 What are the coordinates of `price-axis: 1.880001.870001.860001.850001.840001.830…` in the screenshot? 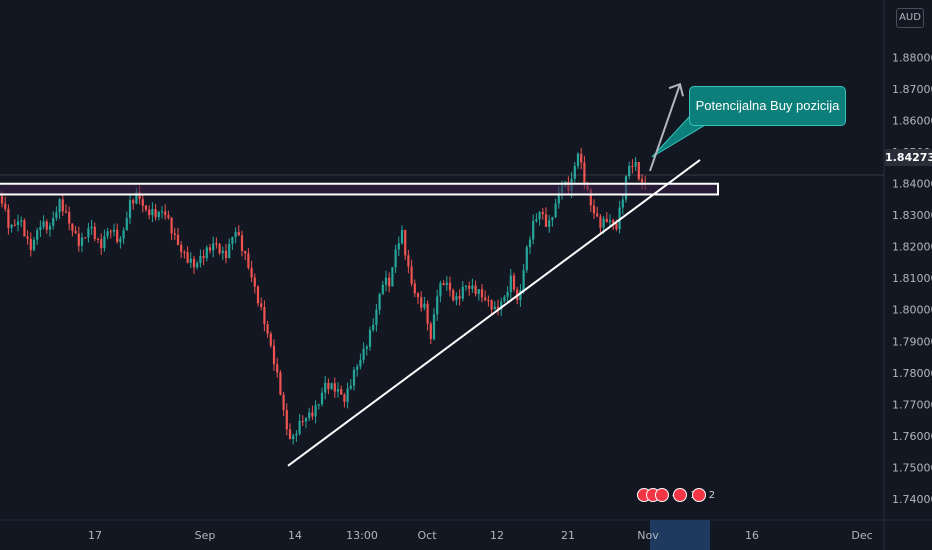 It's located at (912, 278).